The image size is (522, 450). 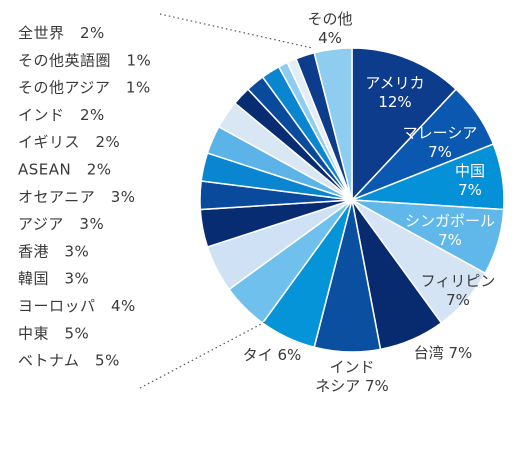 I want to click on legend-item: インド 2%, so click(x=61, y=115).